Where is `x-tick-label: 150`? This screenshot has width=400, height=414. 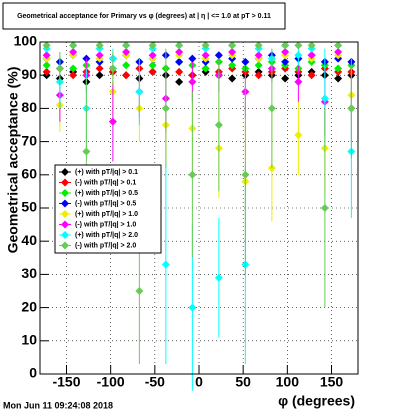
x-tick-label: 150 is located at coordinates (332, 382).